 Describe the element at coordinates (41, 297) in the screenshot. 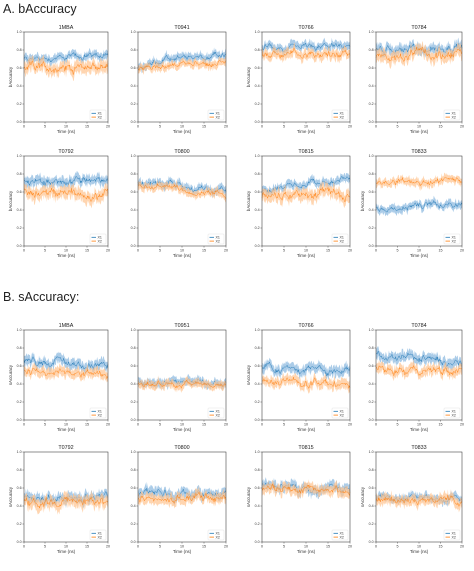

I see `section-title-b: B. sAccuracy:` at that location.